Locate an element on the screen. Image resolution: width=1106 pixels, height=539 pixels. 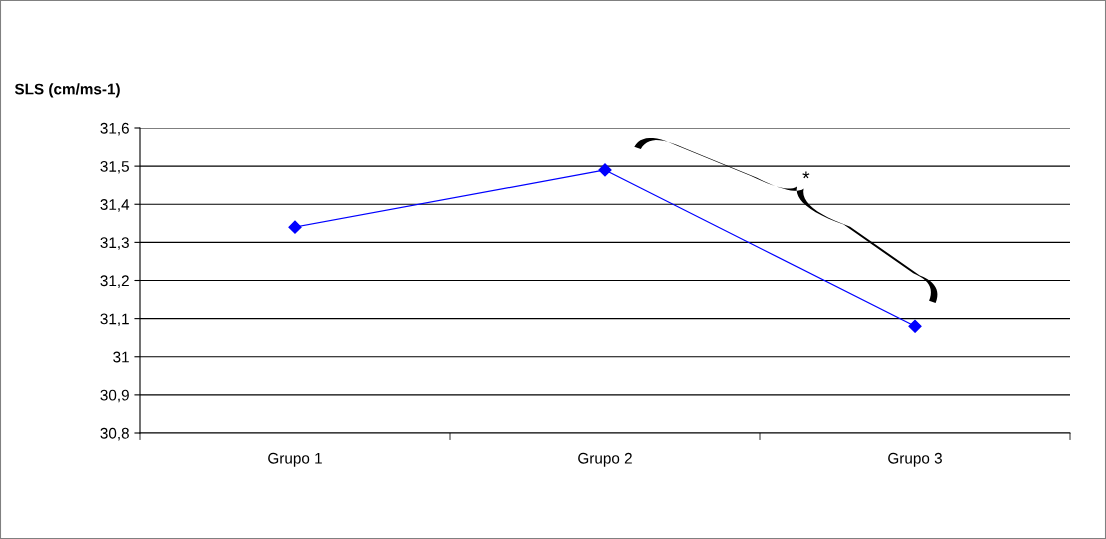
x-tick-label: Grupo 1 is located at coordinates (295, 459).